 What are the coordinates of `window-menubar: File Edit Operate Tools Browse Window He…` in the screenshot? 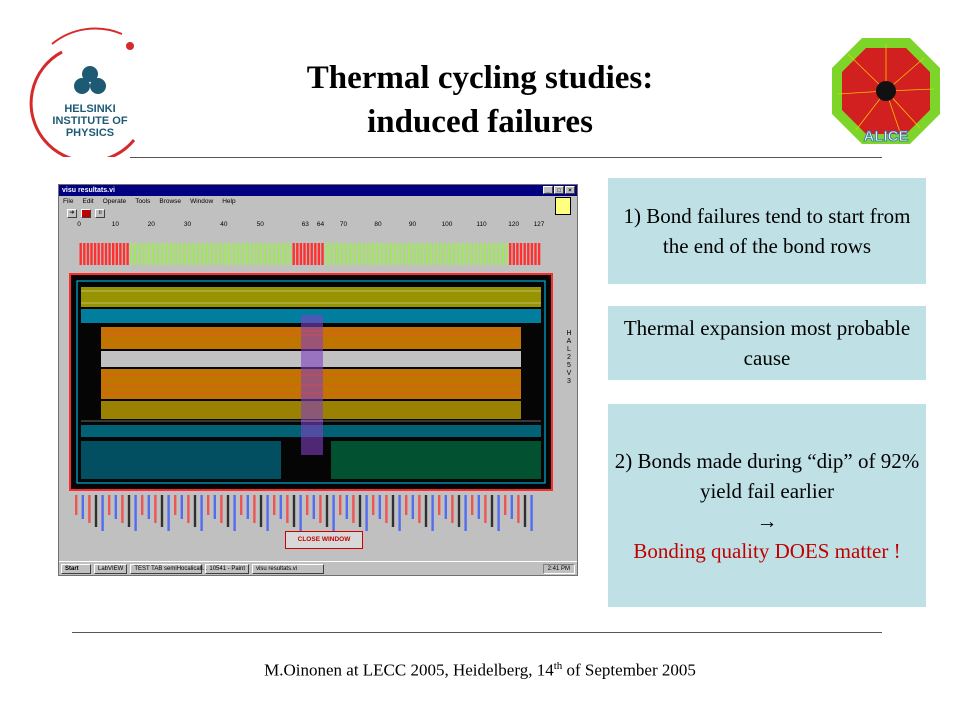 It's located at (318, 201).